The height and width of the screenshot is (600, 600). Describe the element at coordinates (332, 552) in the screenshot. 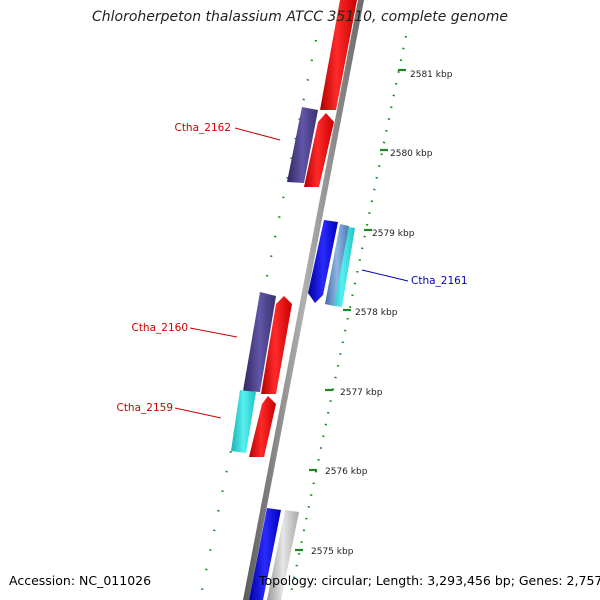

I see `ruler-label-2575: 2575 kbp` at that location.